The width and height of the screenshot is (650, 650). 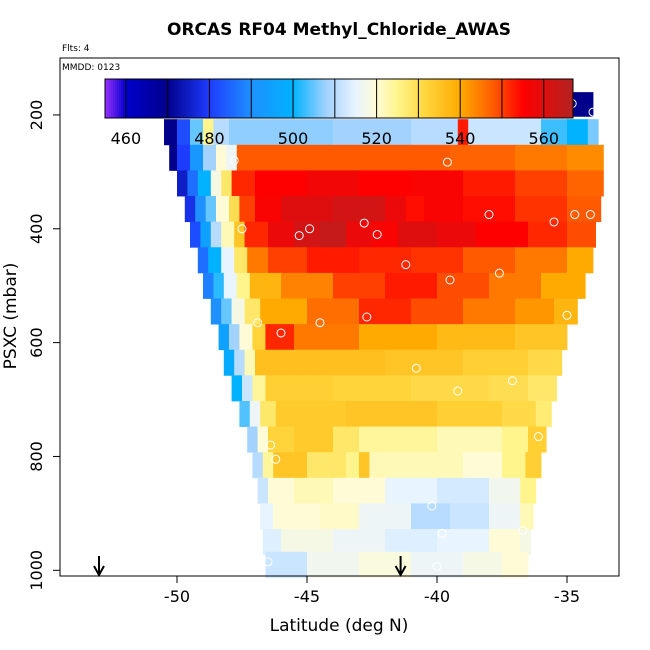 What do you see at coordinates (36, 115) in the screenshot?
I see `y-tick-label: 200` at bounding box center [36, 115].